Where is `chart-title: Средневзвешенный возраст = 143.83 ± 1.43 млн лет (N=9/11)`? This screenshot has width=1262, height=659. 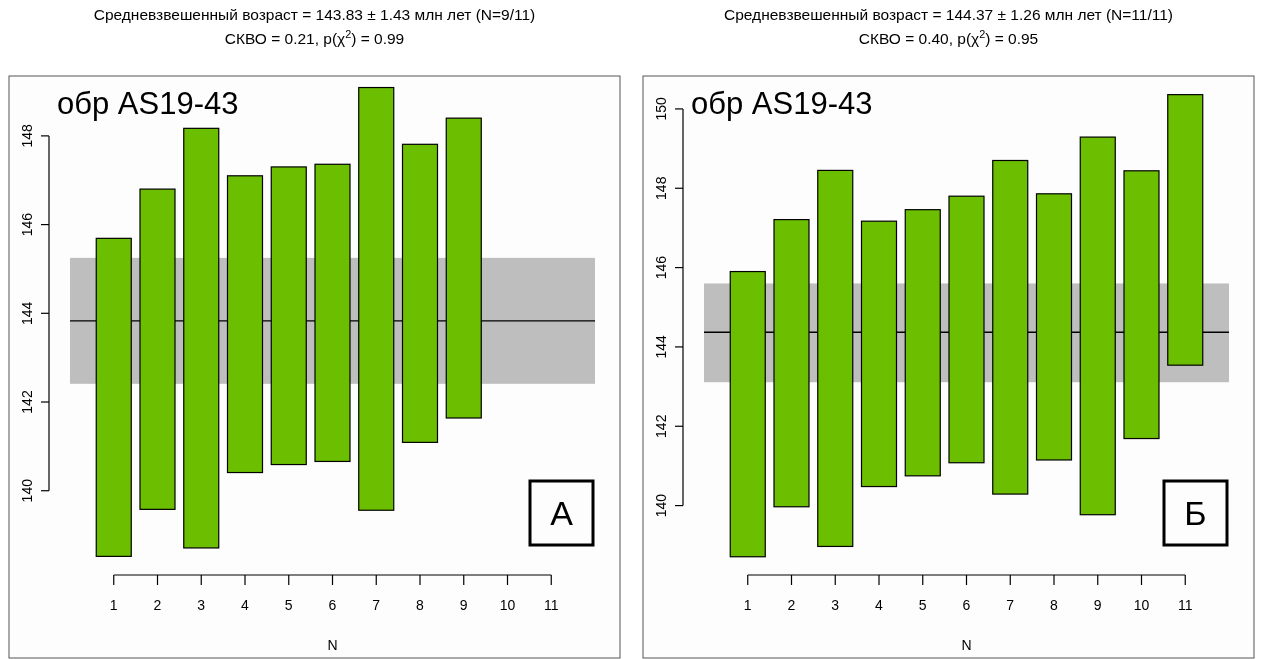
chart-title: Средневзвешенный возраст = 143.83 ± 1.43 млн лет (N=9/11) is located at coordinates (314, 14).